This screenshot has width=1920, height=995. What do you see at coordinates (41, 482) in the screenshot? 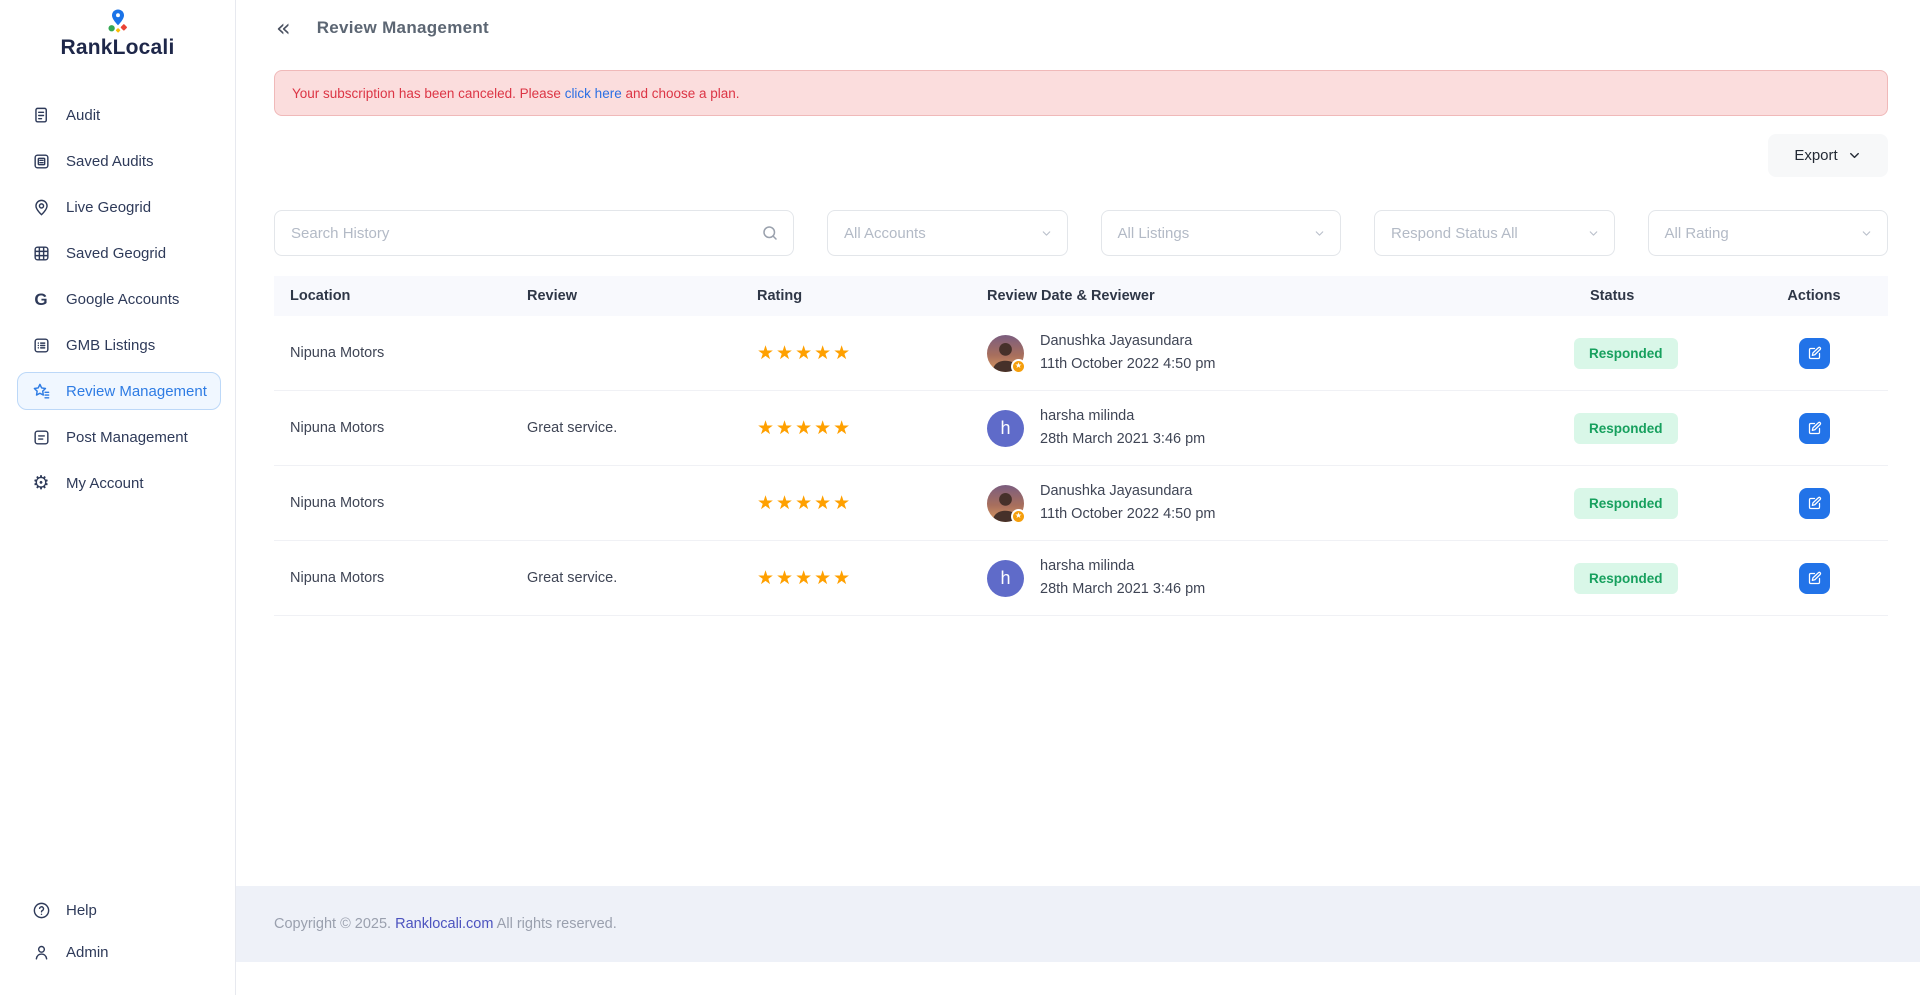
I see `gear-icon: ⚙` at bounding box center [41, 482].